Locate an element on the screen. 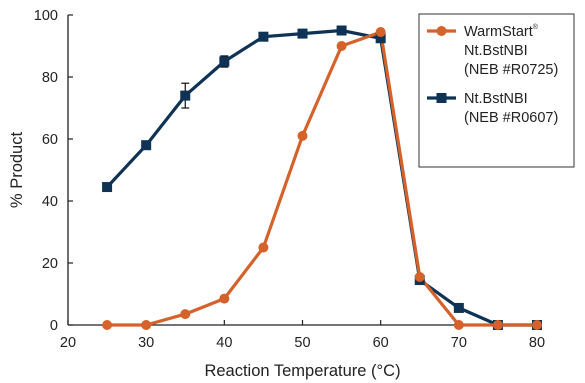  x-tick-label: 60 is located at coordinates (381, 343).